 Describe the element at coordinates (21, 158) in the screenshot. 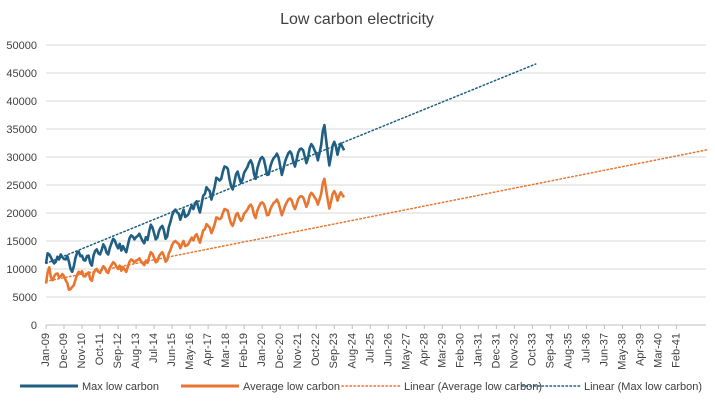

I see `y-tick-label: 30000` at that location.